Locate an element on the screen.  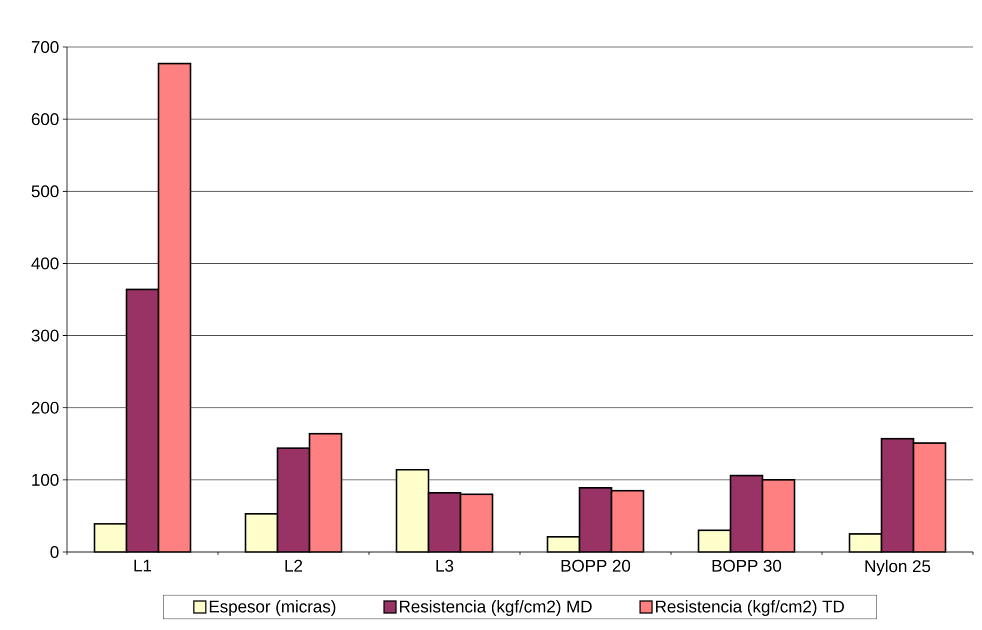
x-tick-label: L3 is located at coordinates (445, 566).